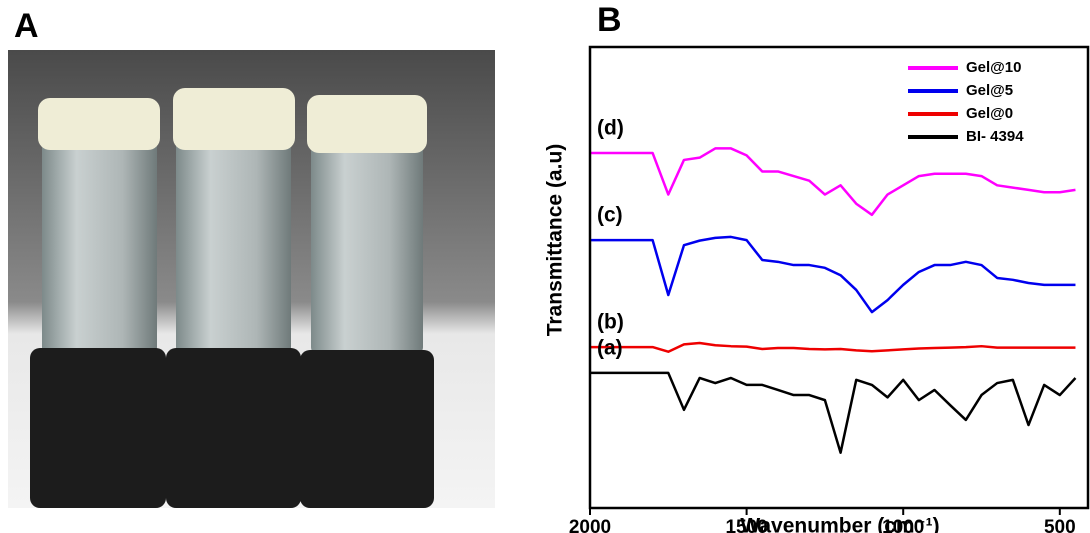 Image resolution: width=1090 pixels, height=533 pixels. I want to click on x-axis-title: Wavenumber (cm⁻¹), so click(839, 523).